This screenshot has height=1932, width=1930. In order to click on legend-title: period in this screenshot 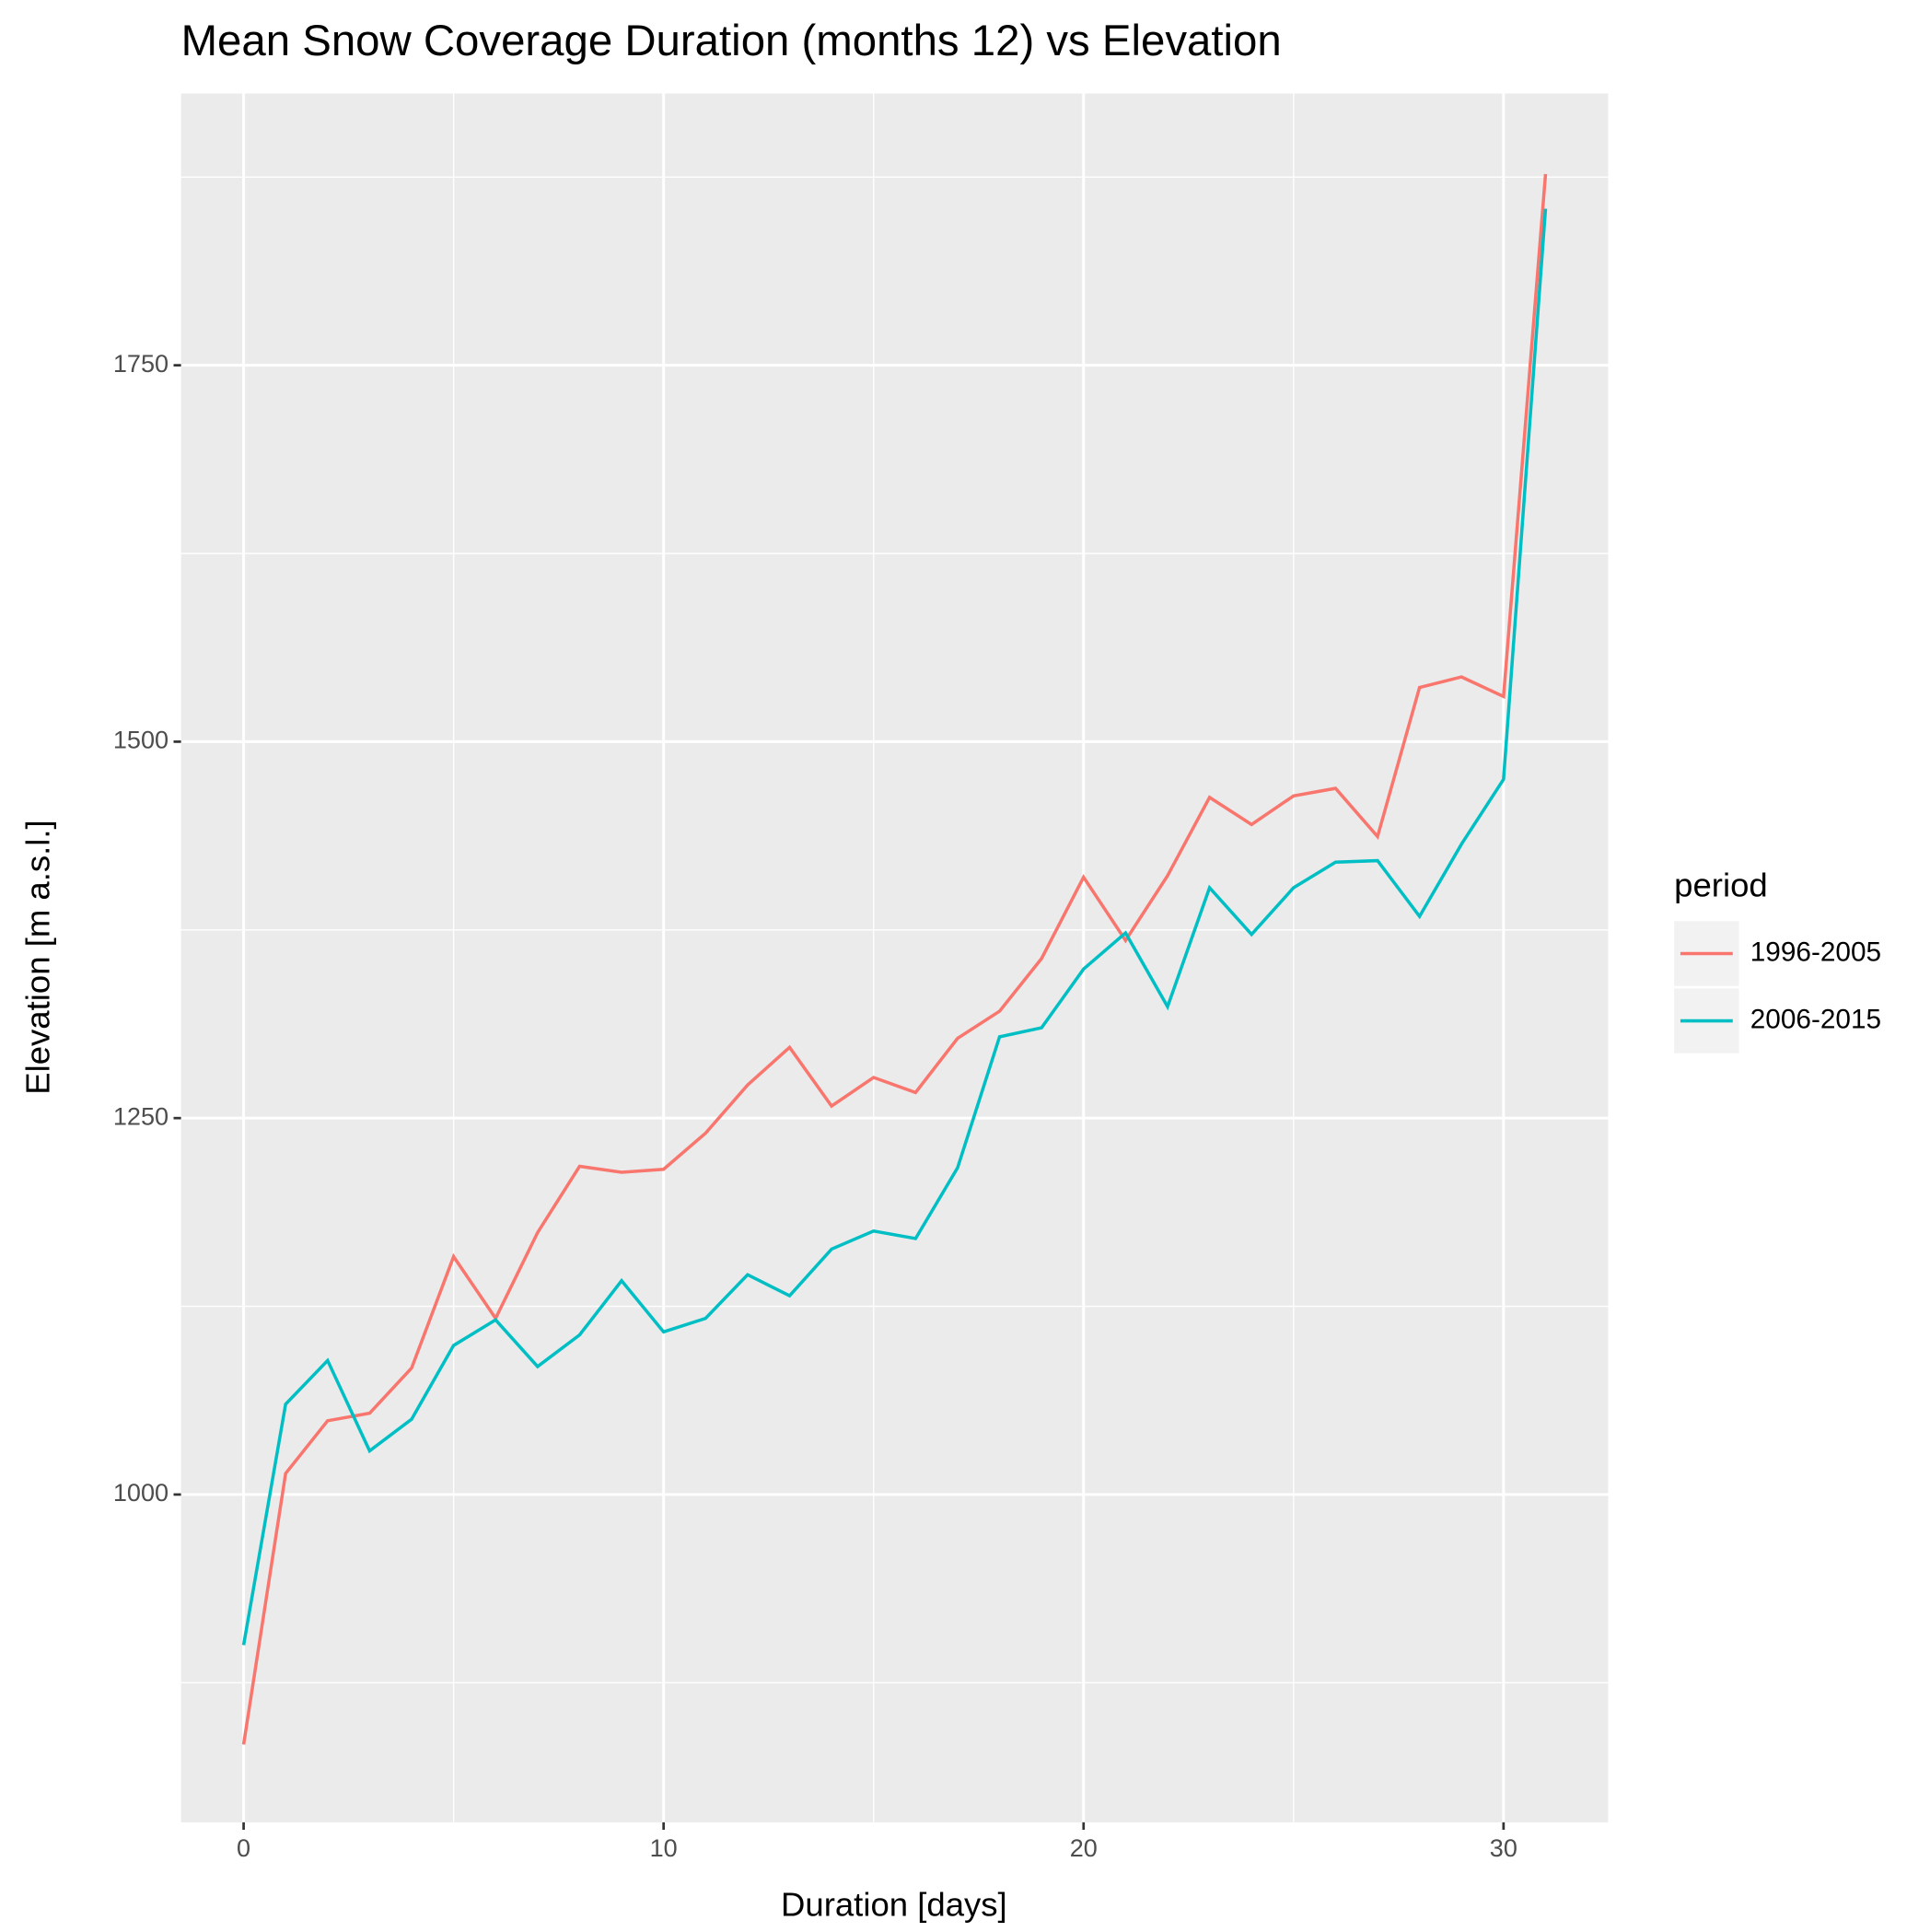, I will do `click(1721, 884)`.